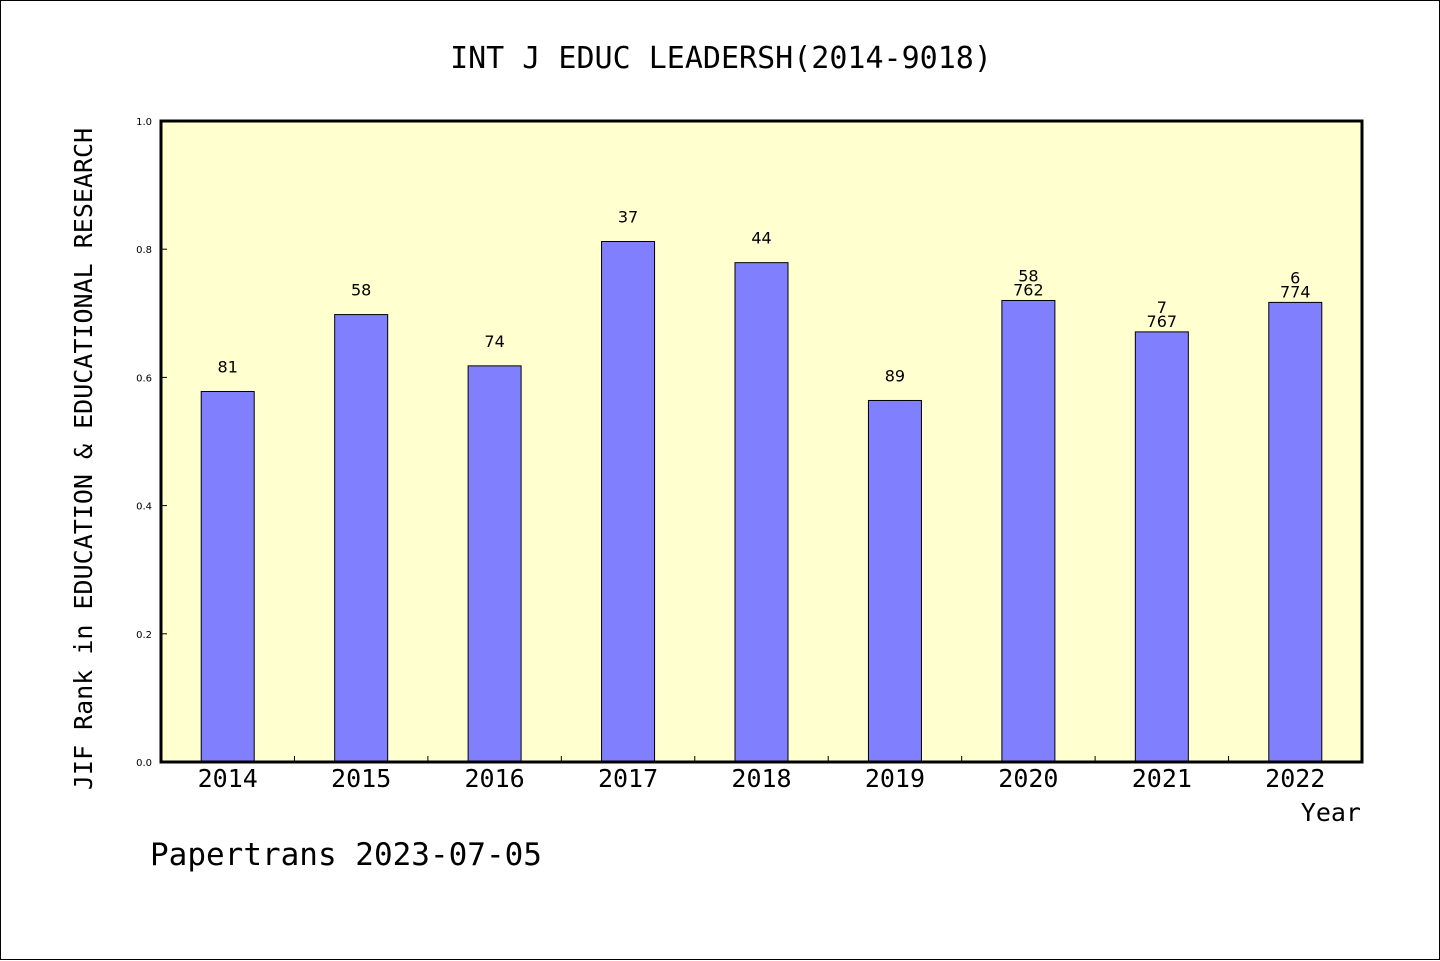 Image resolution: width=1440 pixels, height=961 pixels. What do you see at coordinates (761, 778) in the screenshot?
I see `x-tick-label: 2018` at bounding box center [761, 778].